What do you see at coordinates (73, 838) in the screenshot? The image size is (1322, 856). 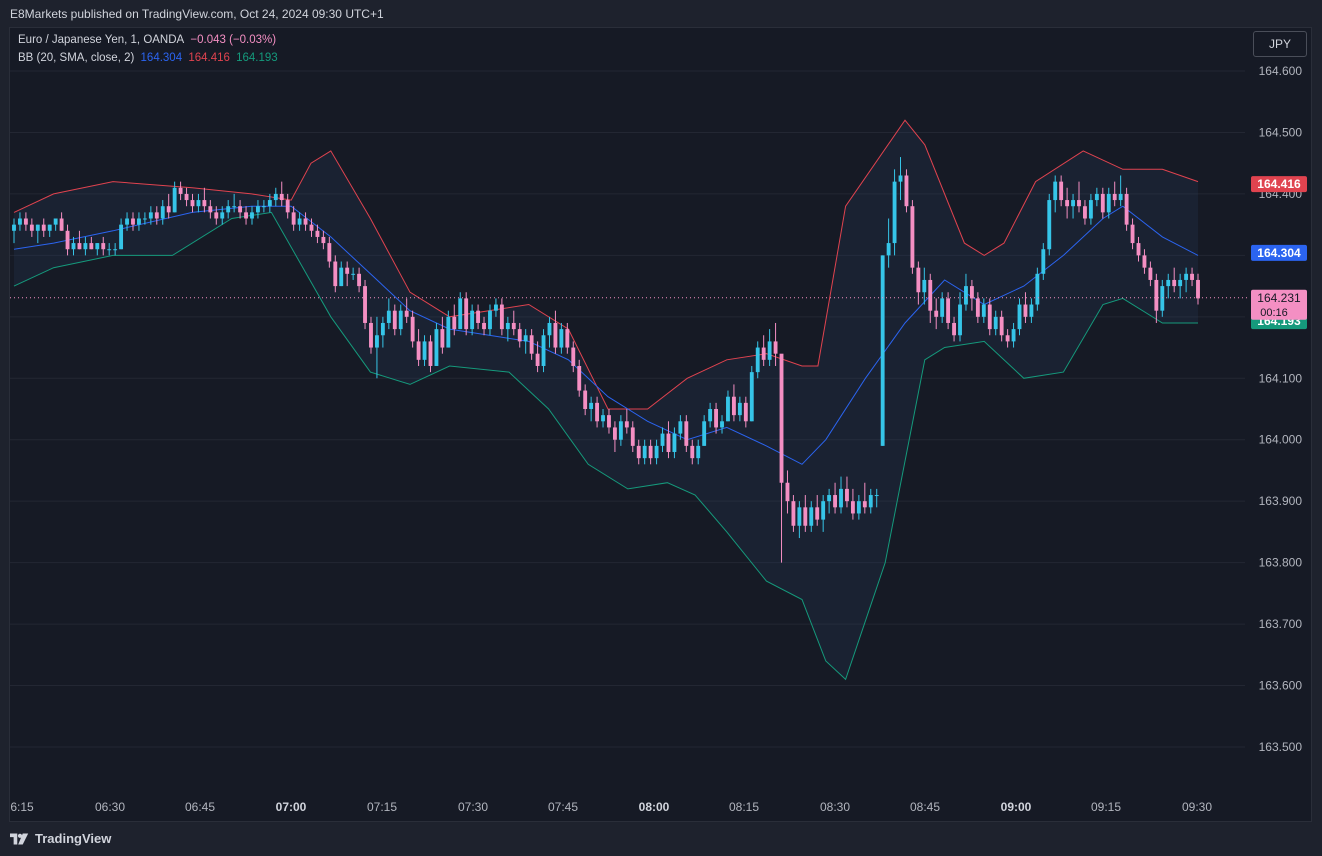 I see `footer-brand-name: TradingView` at bounding box center [73, 838].